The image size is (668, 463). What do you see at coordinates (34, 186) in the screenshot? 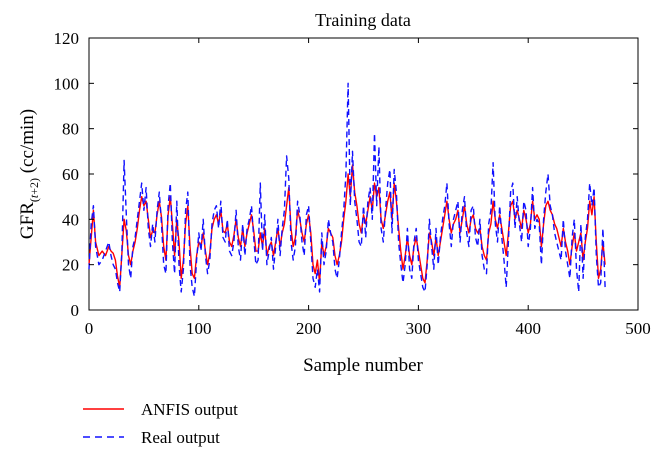
I see `y-axis-title-subscript-rest: +2)` at bounding box center [34, 186].